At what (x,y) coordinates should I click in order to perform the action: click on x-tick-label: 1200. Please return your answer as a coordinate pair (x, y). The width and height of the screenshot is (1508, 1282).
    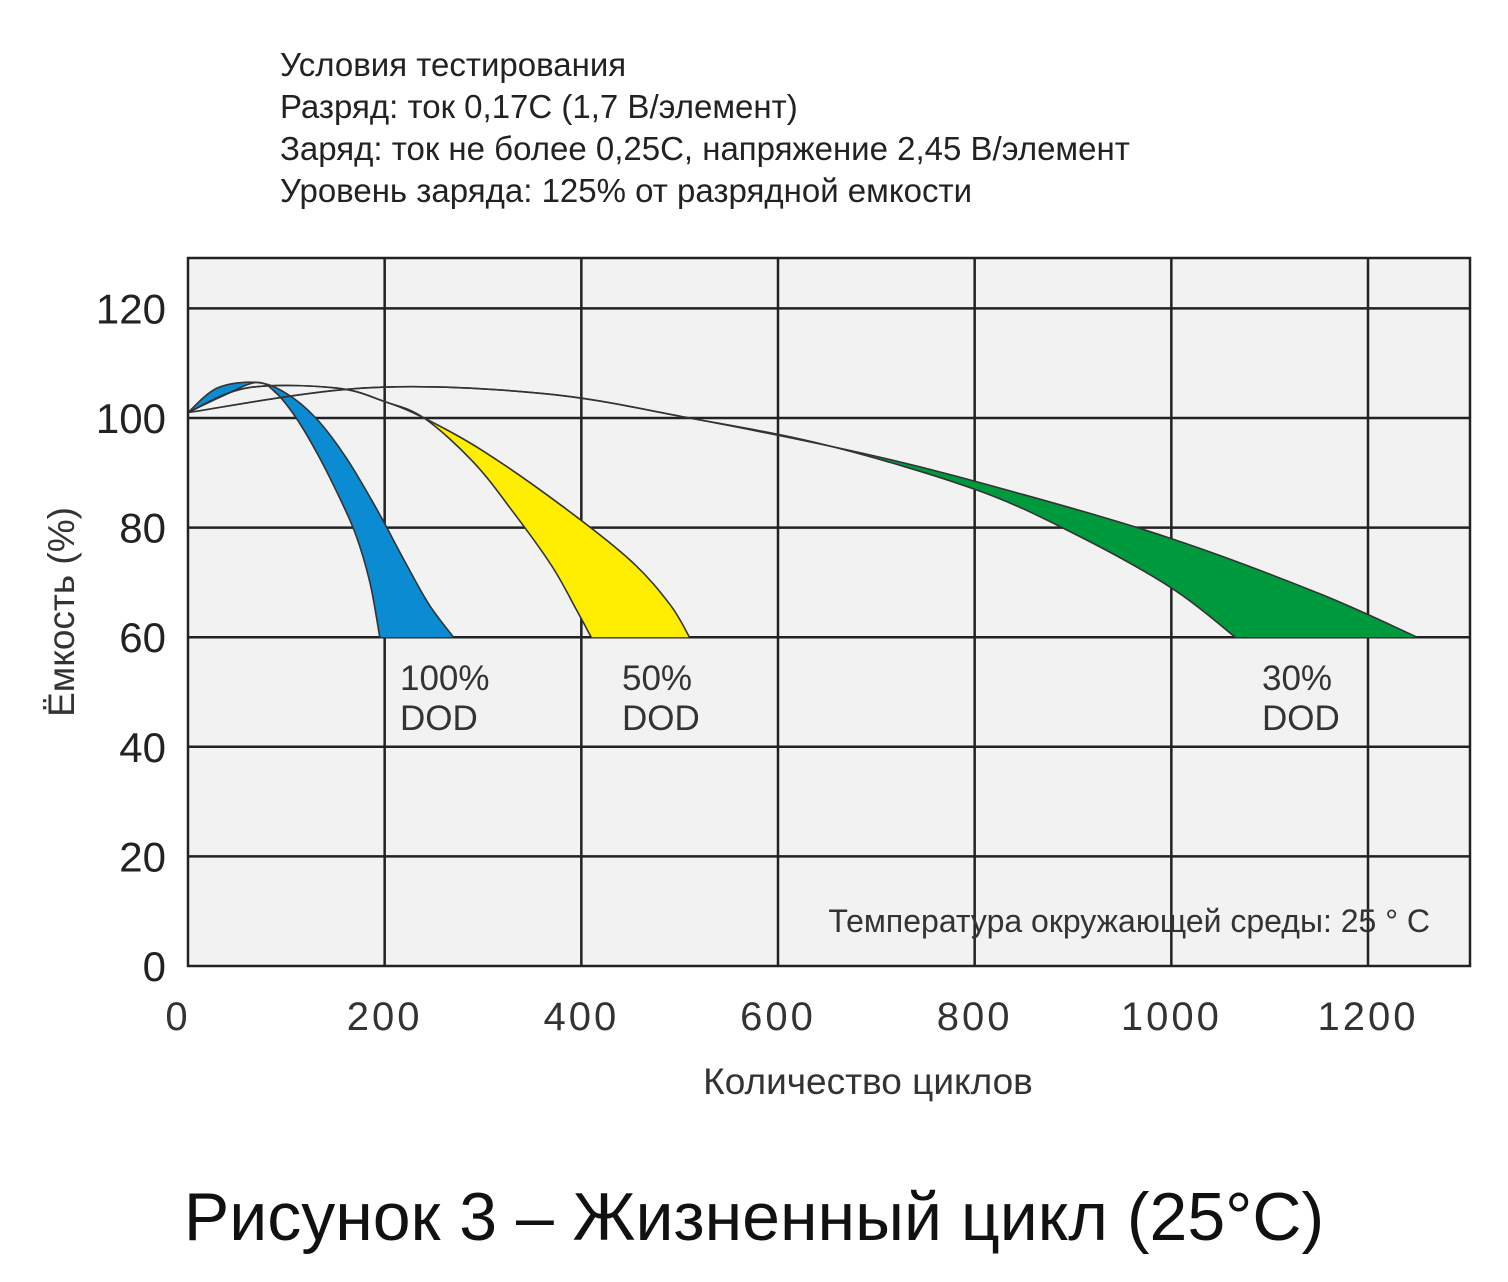
    Looking at the image, I should click on (1368, 1017).